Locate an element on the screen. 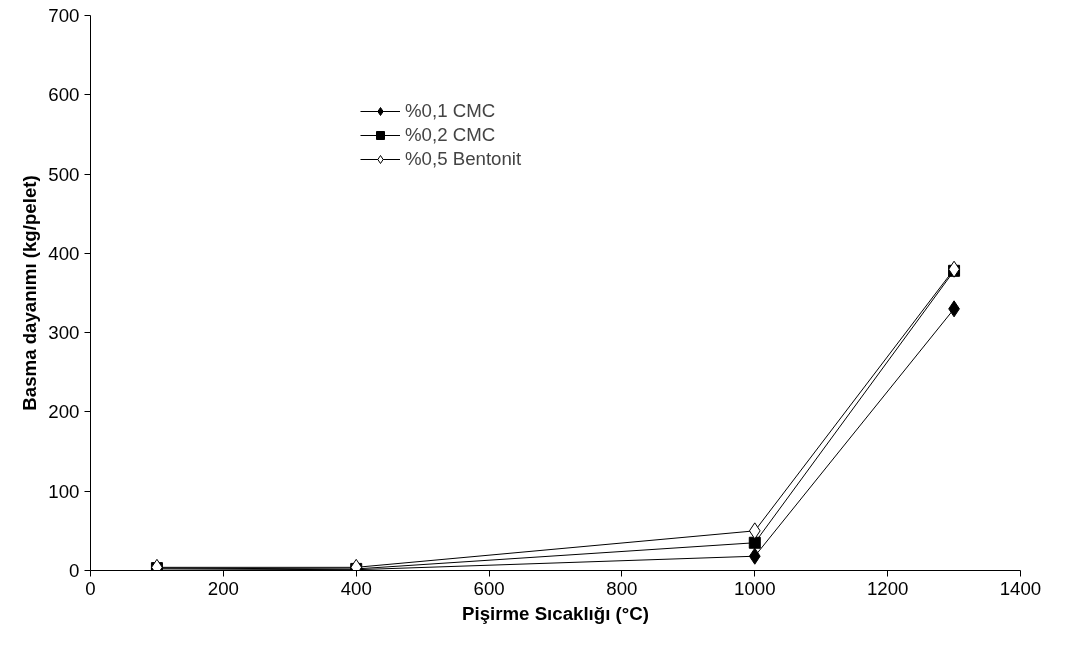 The width and height of the screenshot is (1078, 651). y-axis-title: Basma dayanımı (kg/pelet) is located at coordinates (30, 293).